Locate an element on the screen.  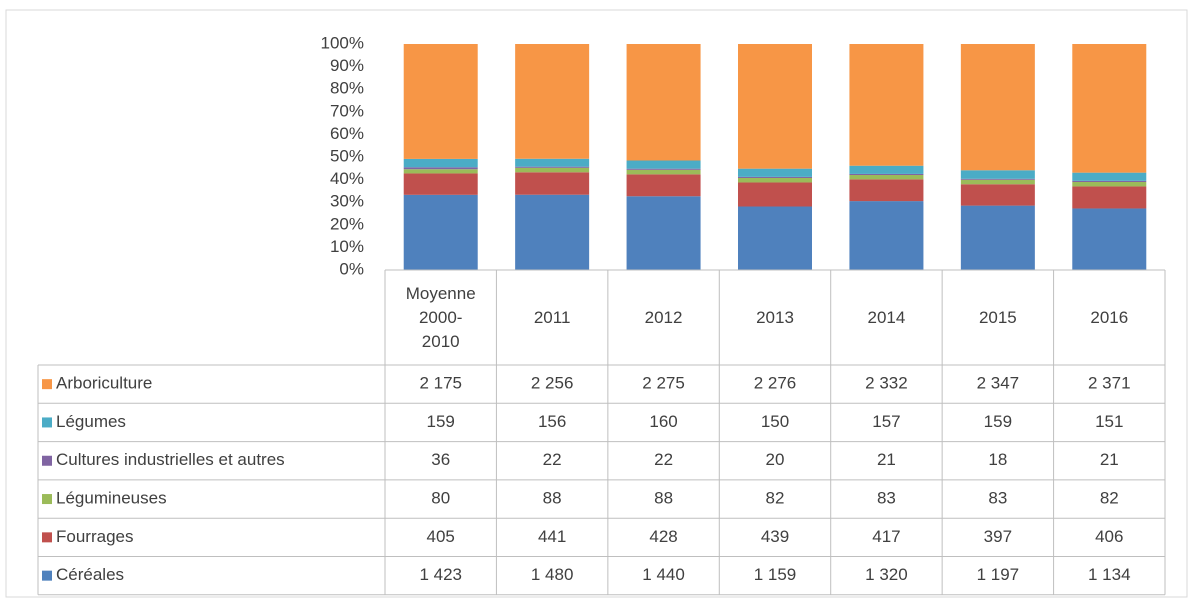
y-tick-label: 80% is located at coordinates (347, 88).